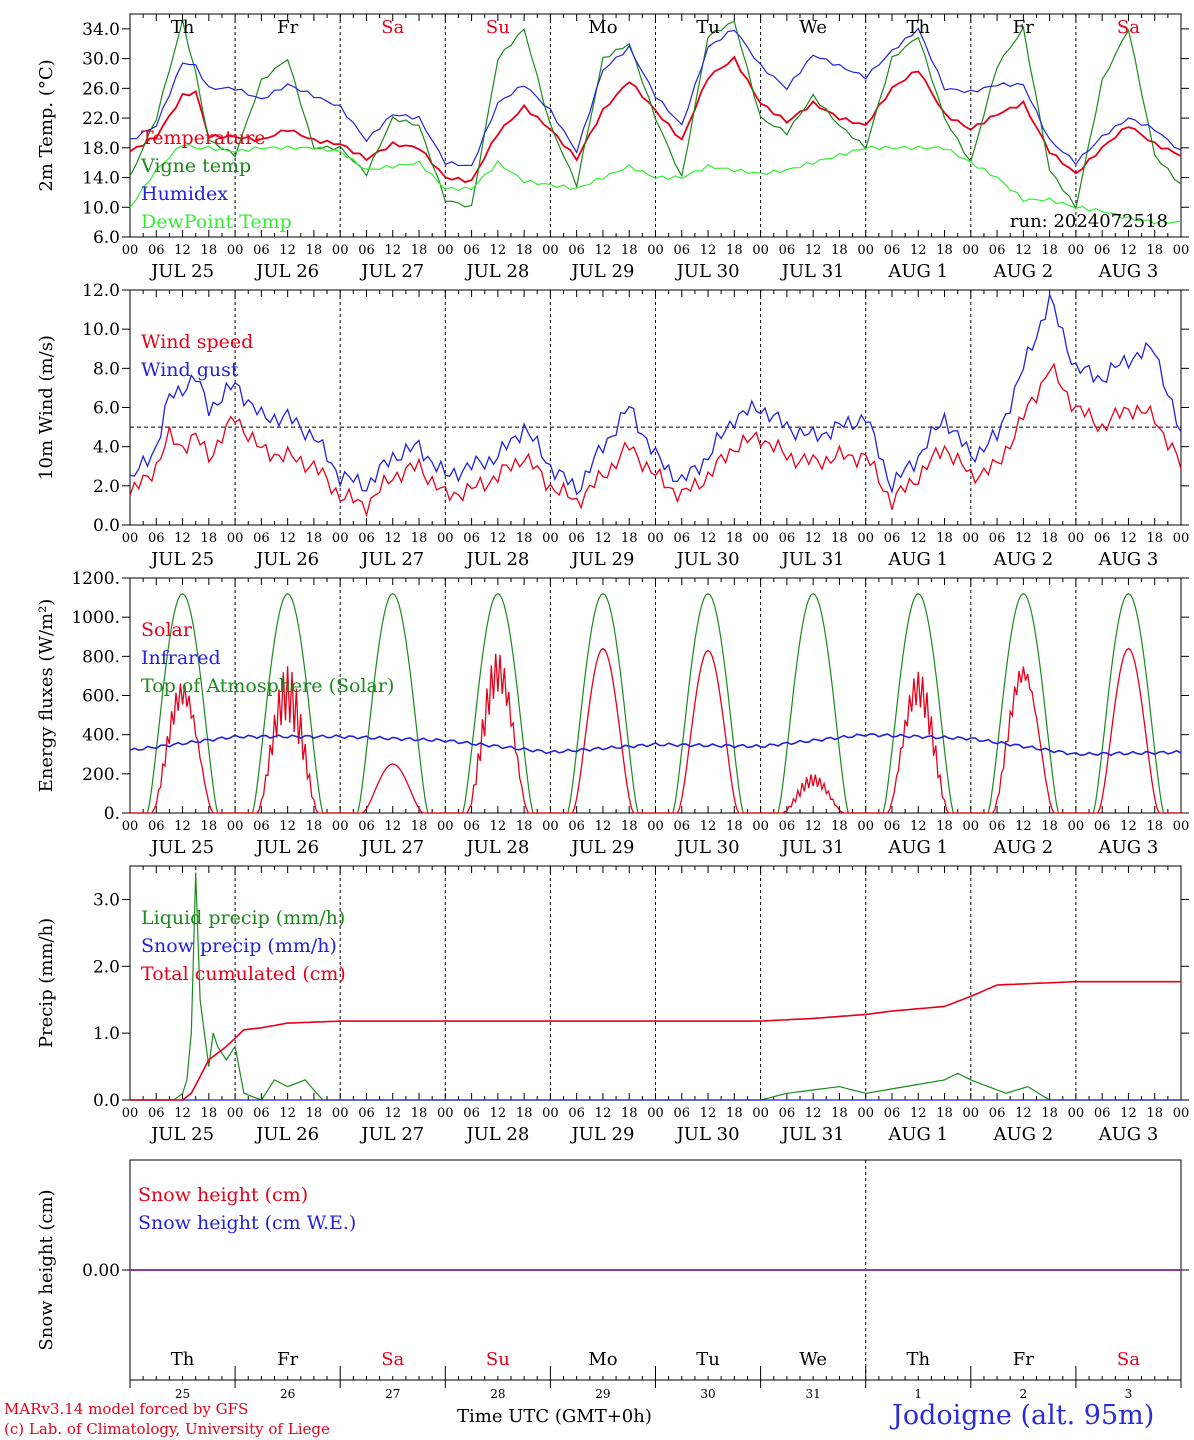 This screenshot has width=1194, height=1440. What do you see at coordinates (101, 60) in the screenshot?
I see `y-tick-label: 30.0` at bounding box center [101, 60].